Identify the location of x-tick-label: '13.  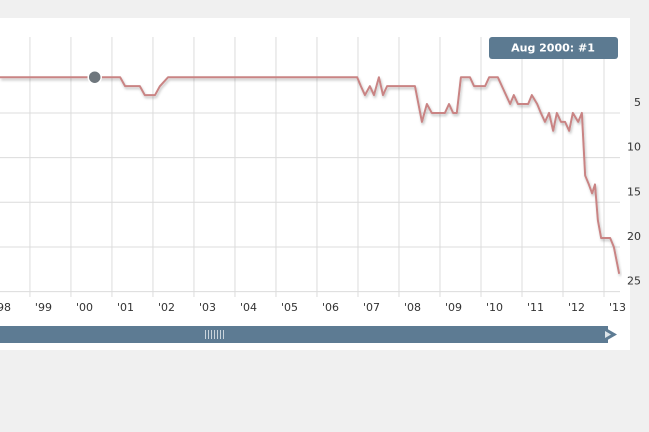
(617, 307).